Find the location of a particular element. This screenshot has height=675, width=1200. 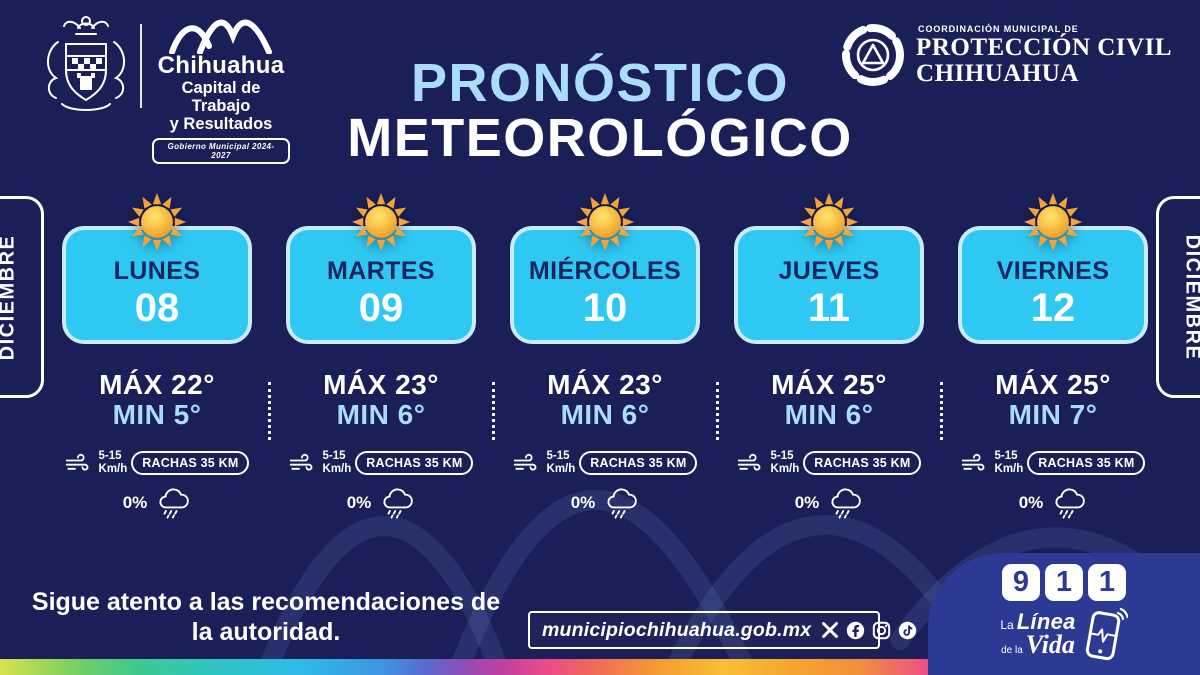

temperatures: MÁX 25° MIN 6° is located at coordinates (829, 400).